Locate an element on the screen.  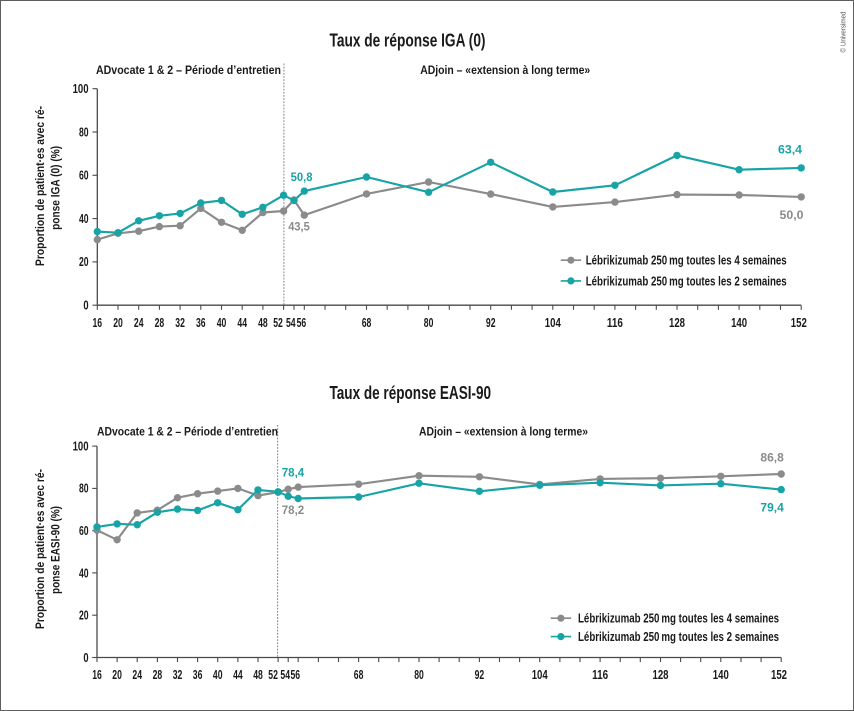
svg-text: © Universimed is located at coordinates (843, 32).